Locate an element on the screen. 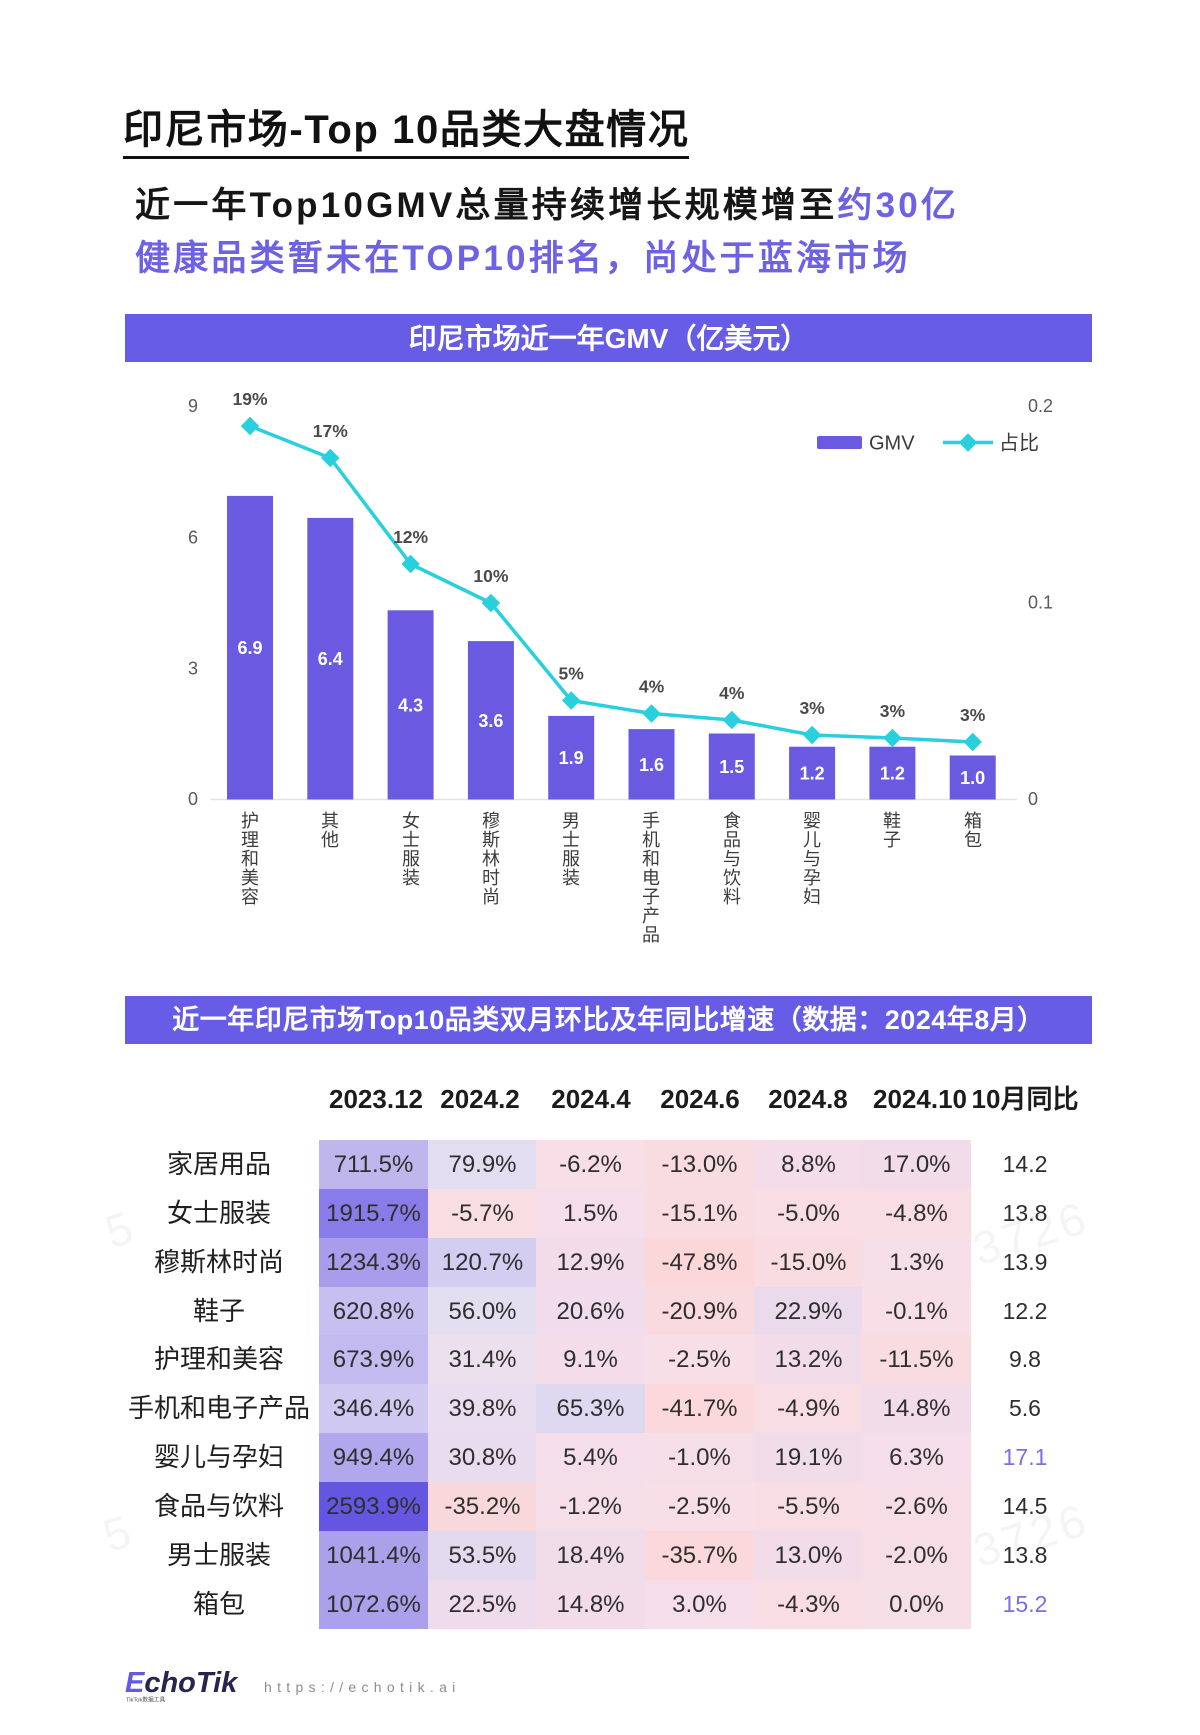  svg-text: 10% is located at coordinates (490, 576).